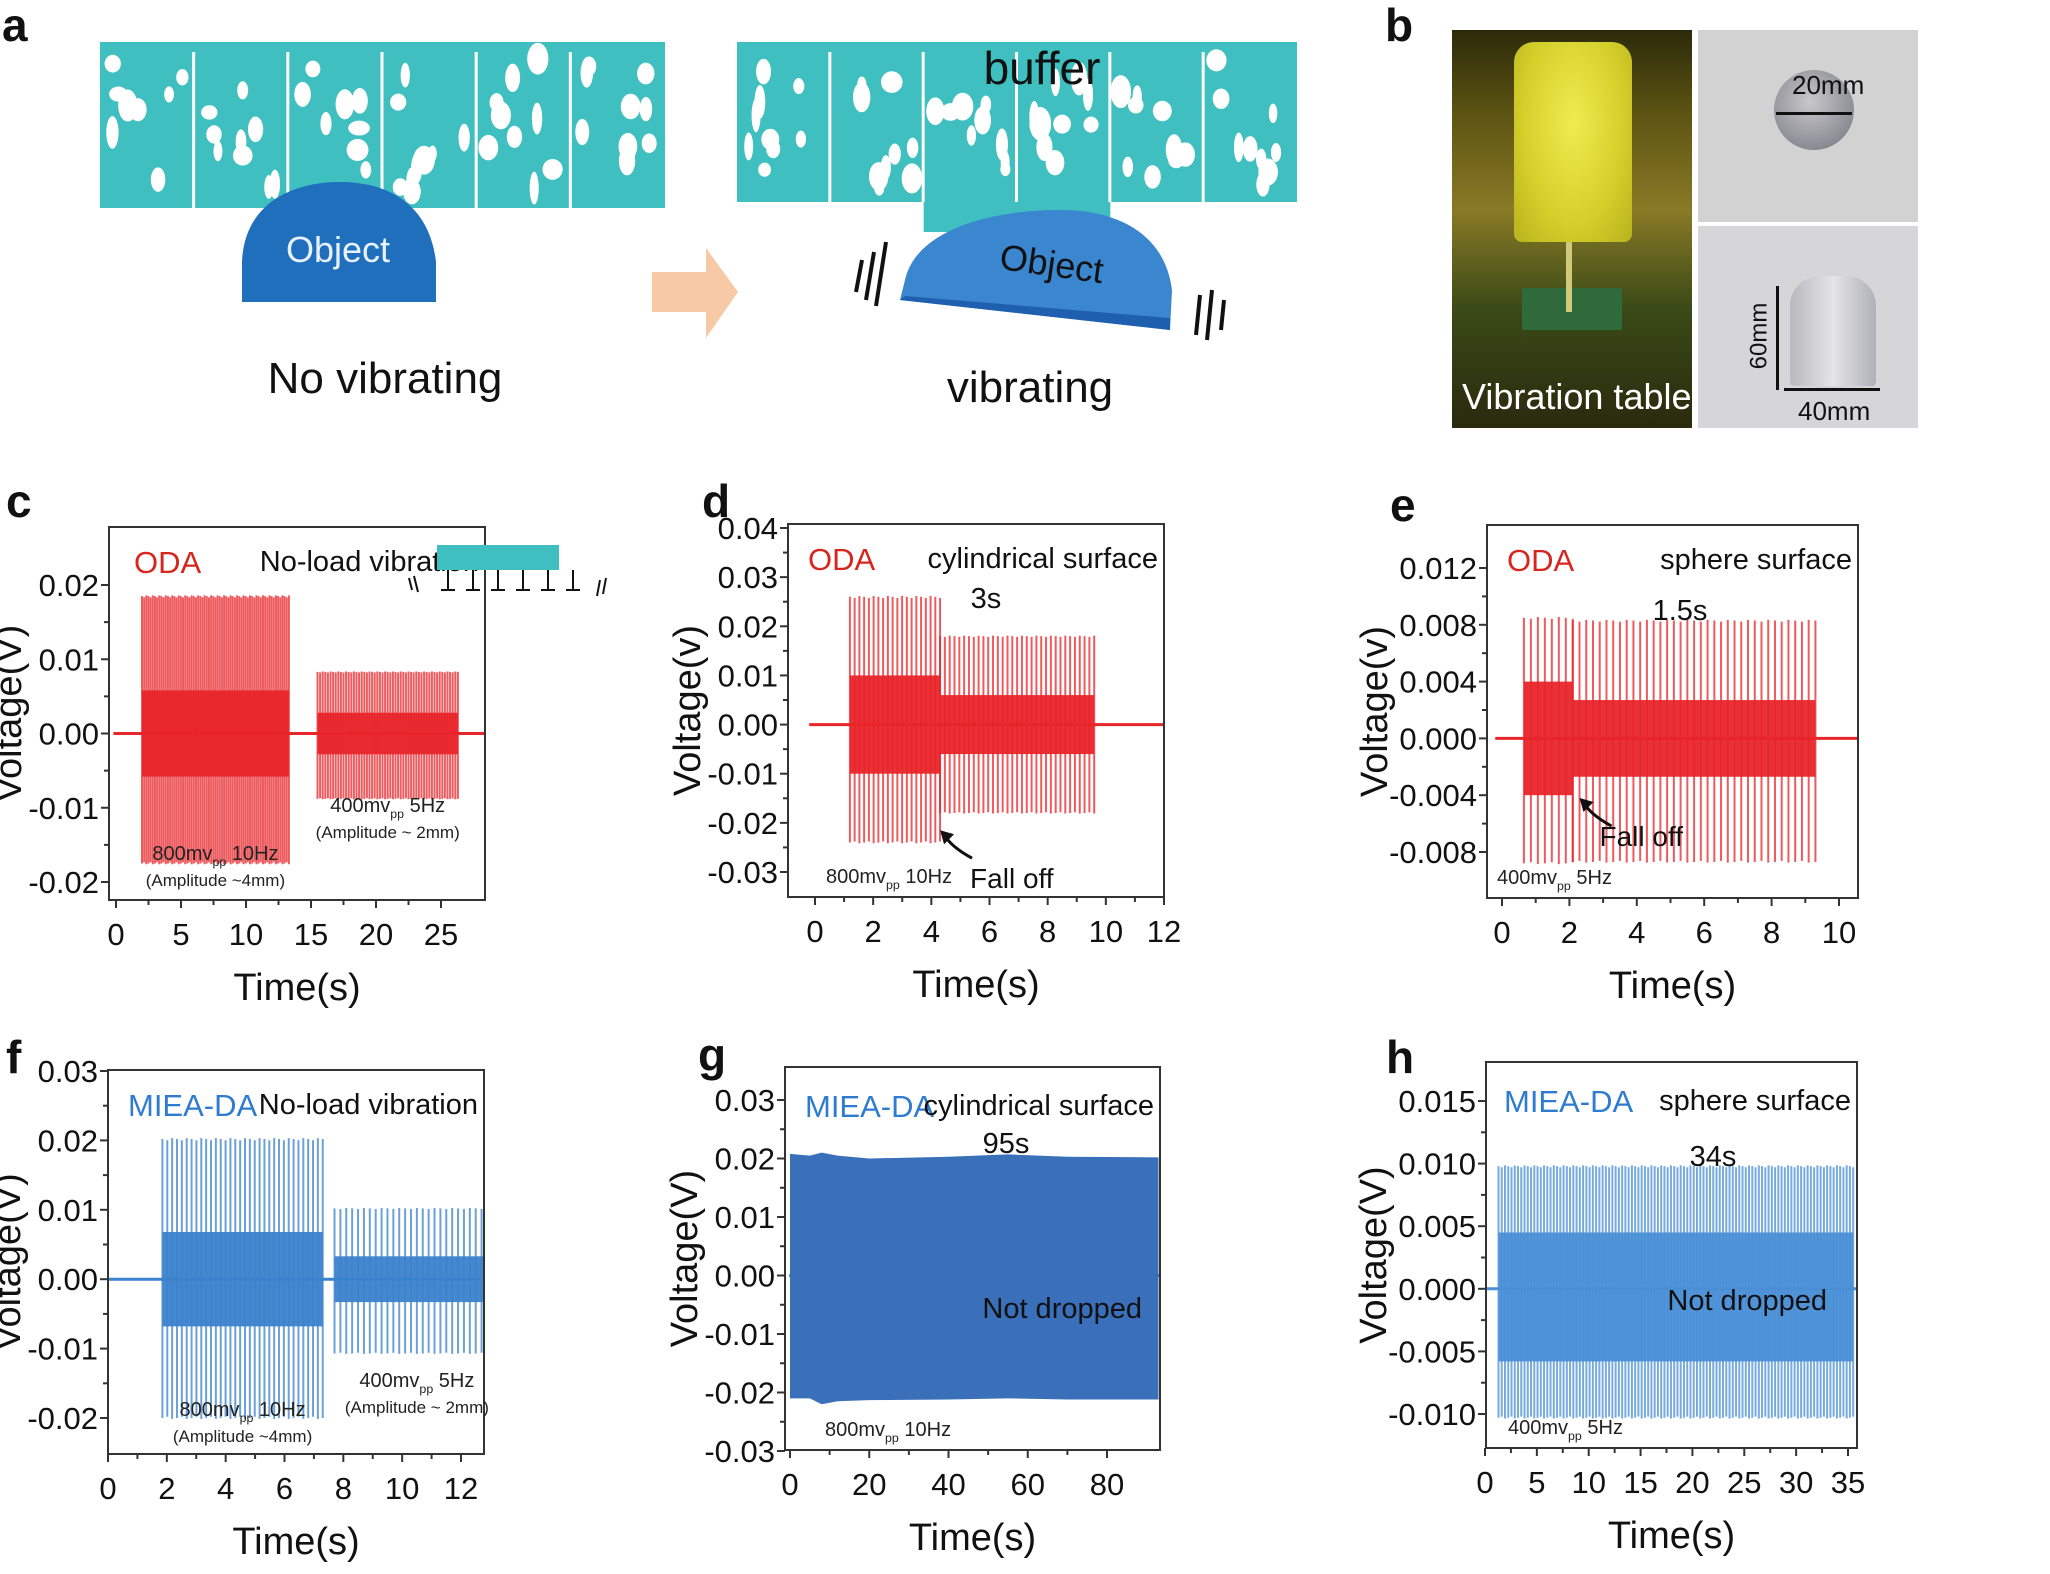 The height and width of the screenshot is (1574, 2050). I want to click on duration-label: 34s, so click(1713, 1157).